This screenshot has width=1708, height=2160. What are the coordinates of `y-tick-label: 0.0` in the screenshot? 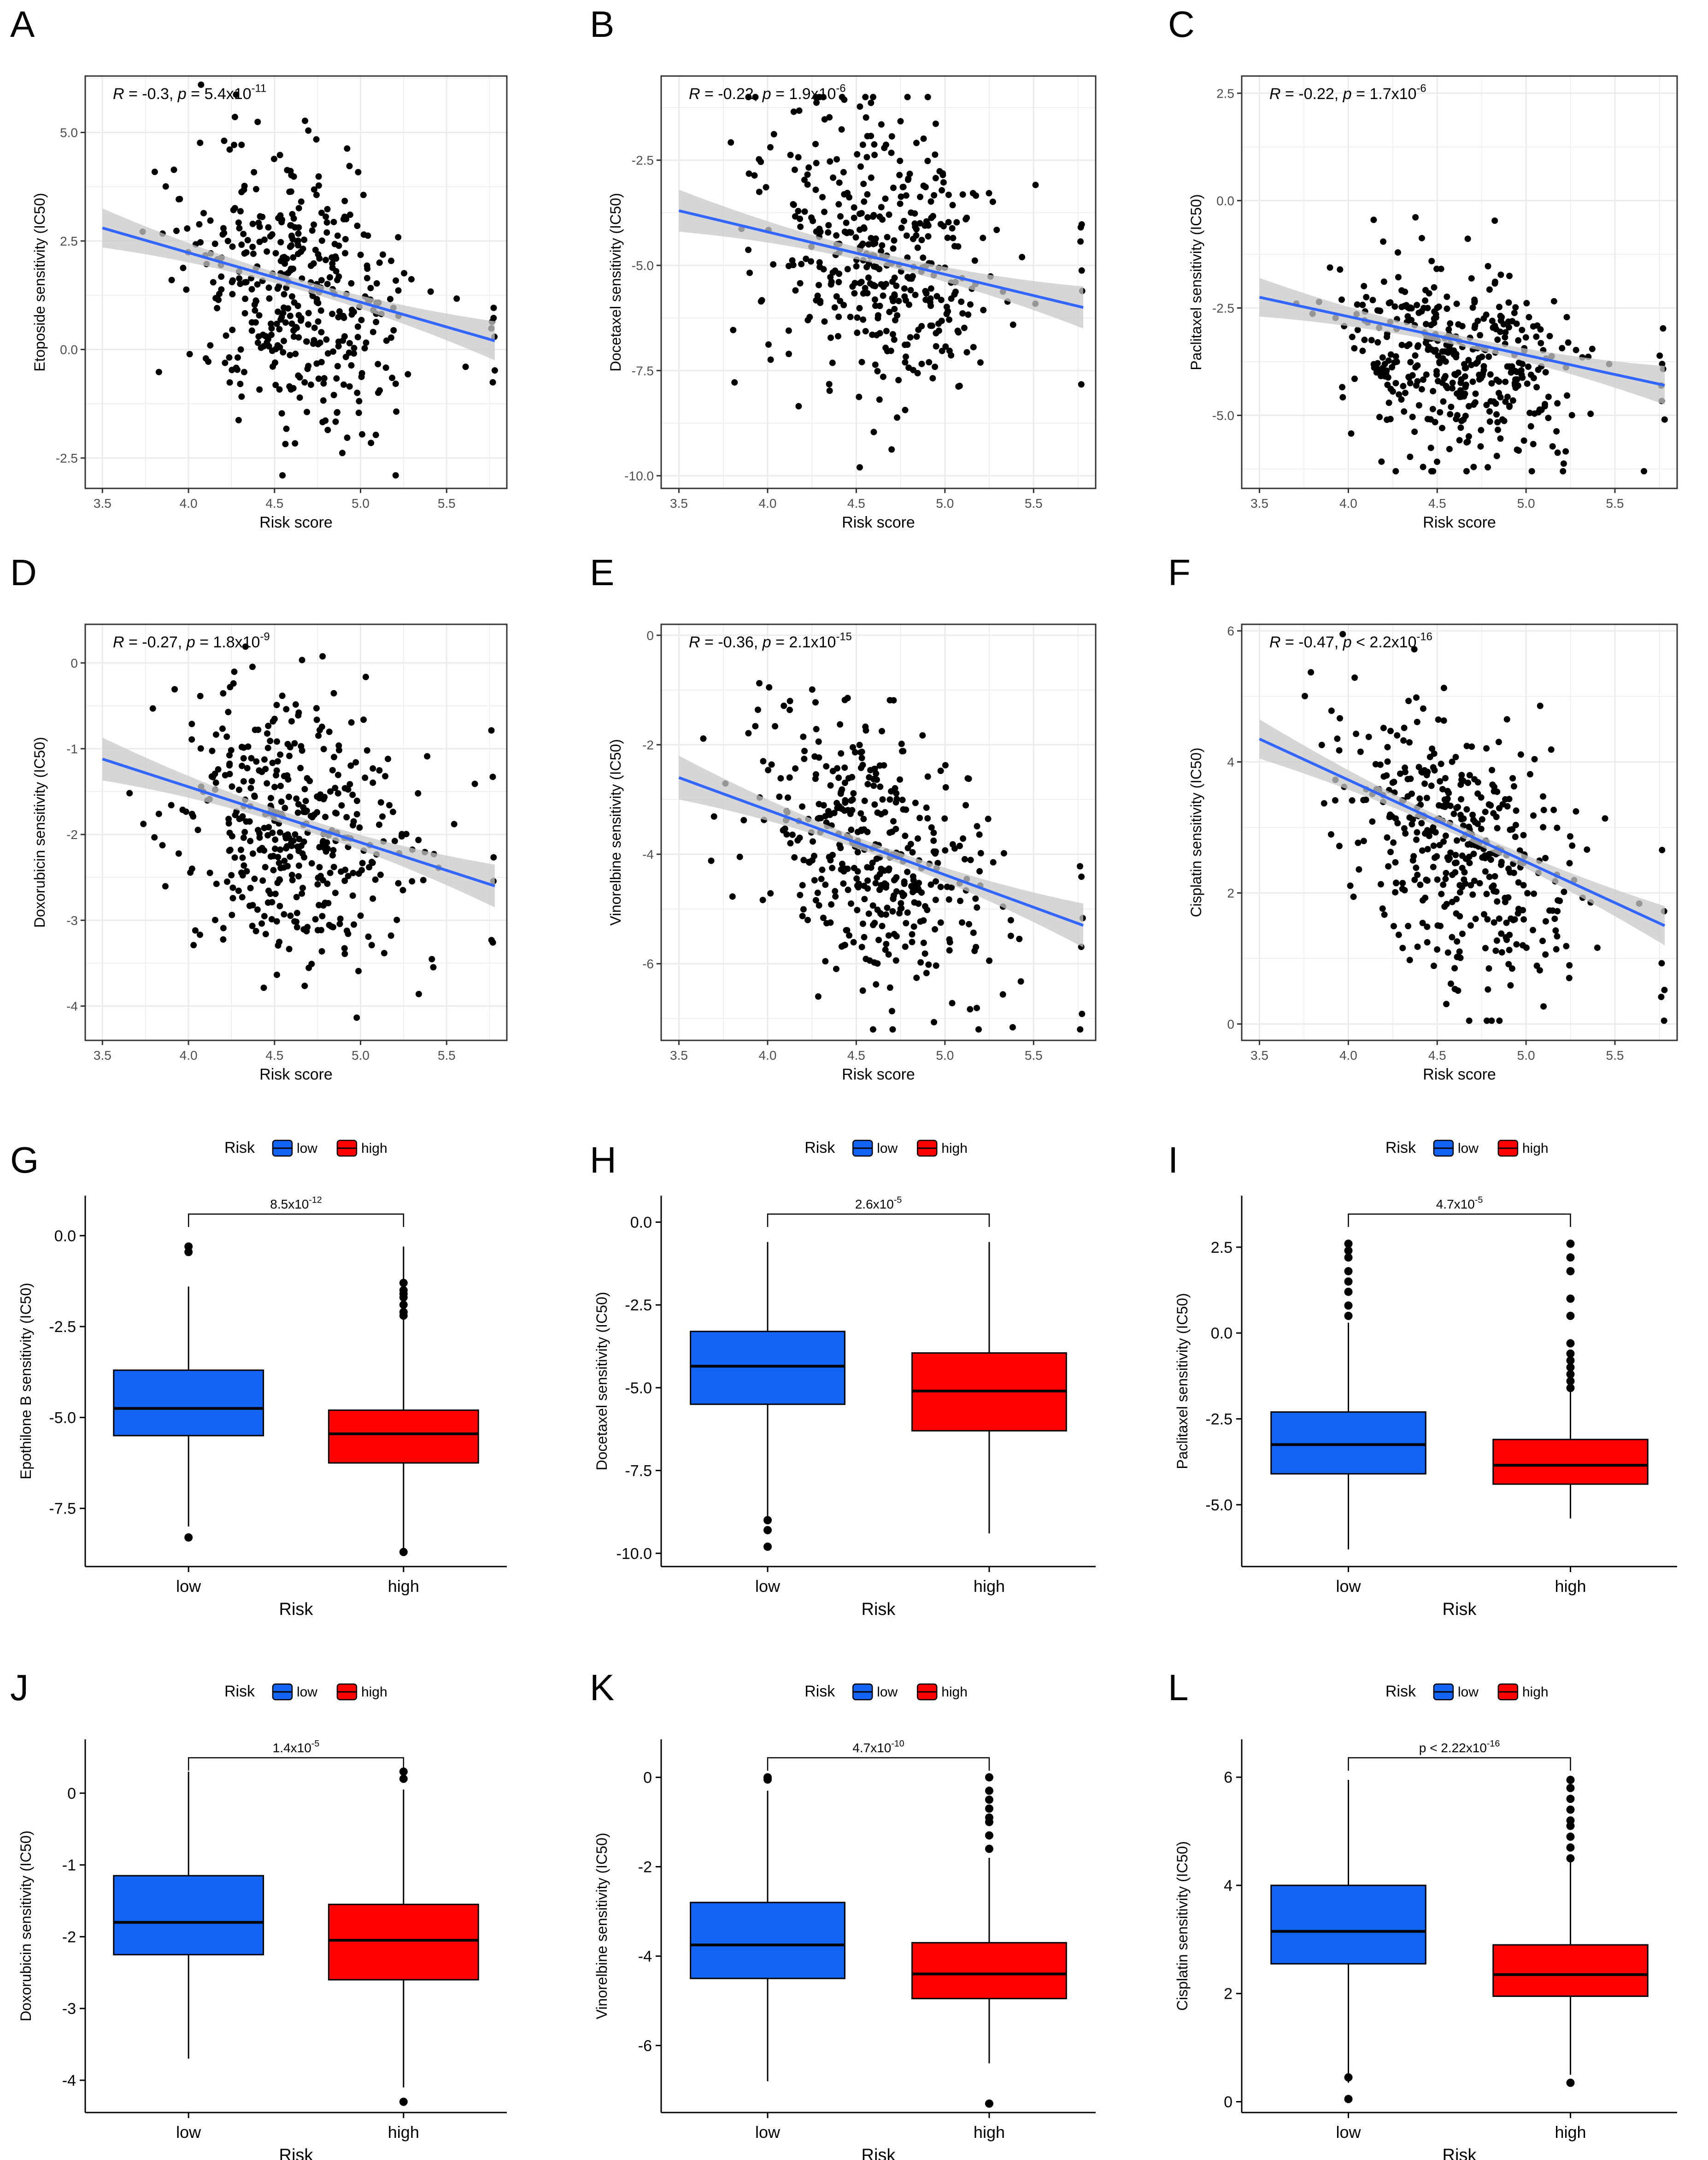 It's located at (69, 350).